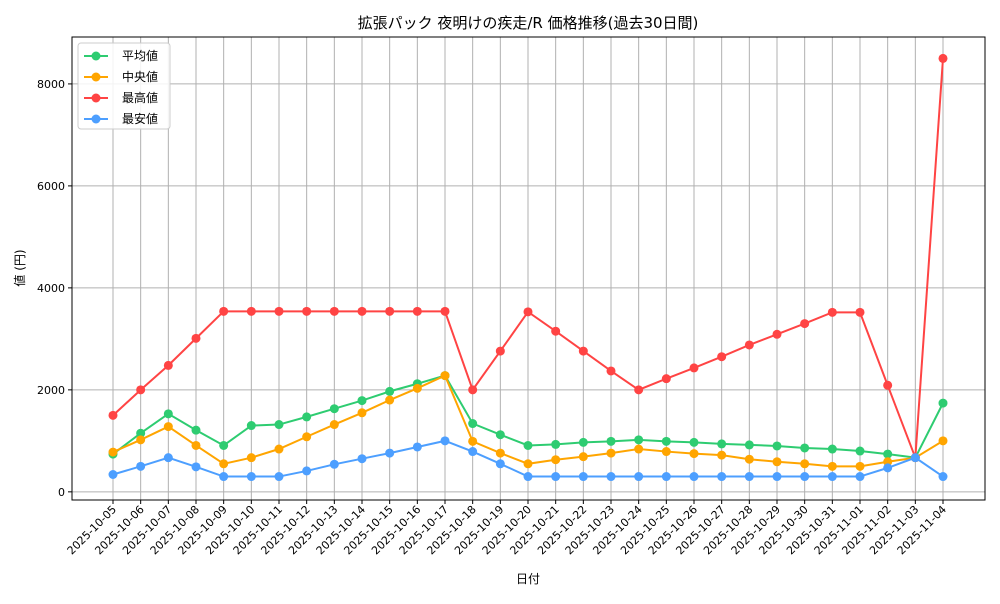  I want to click on series-最安値, so click(528, 459).